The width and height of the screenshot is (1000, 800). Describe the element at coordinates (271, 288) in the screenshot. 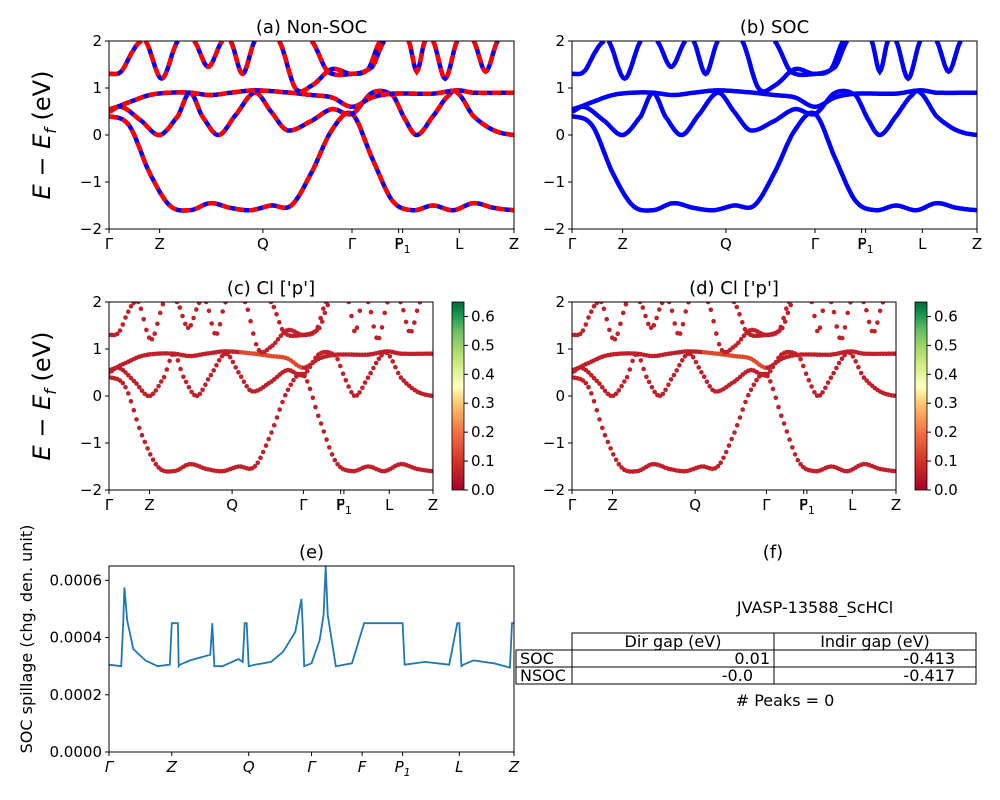

I see `panel-title: (c) Cl ['p']` at that location.